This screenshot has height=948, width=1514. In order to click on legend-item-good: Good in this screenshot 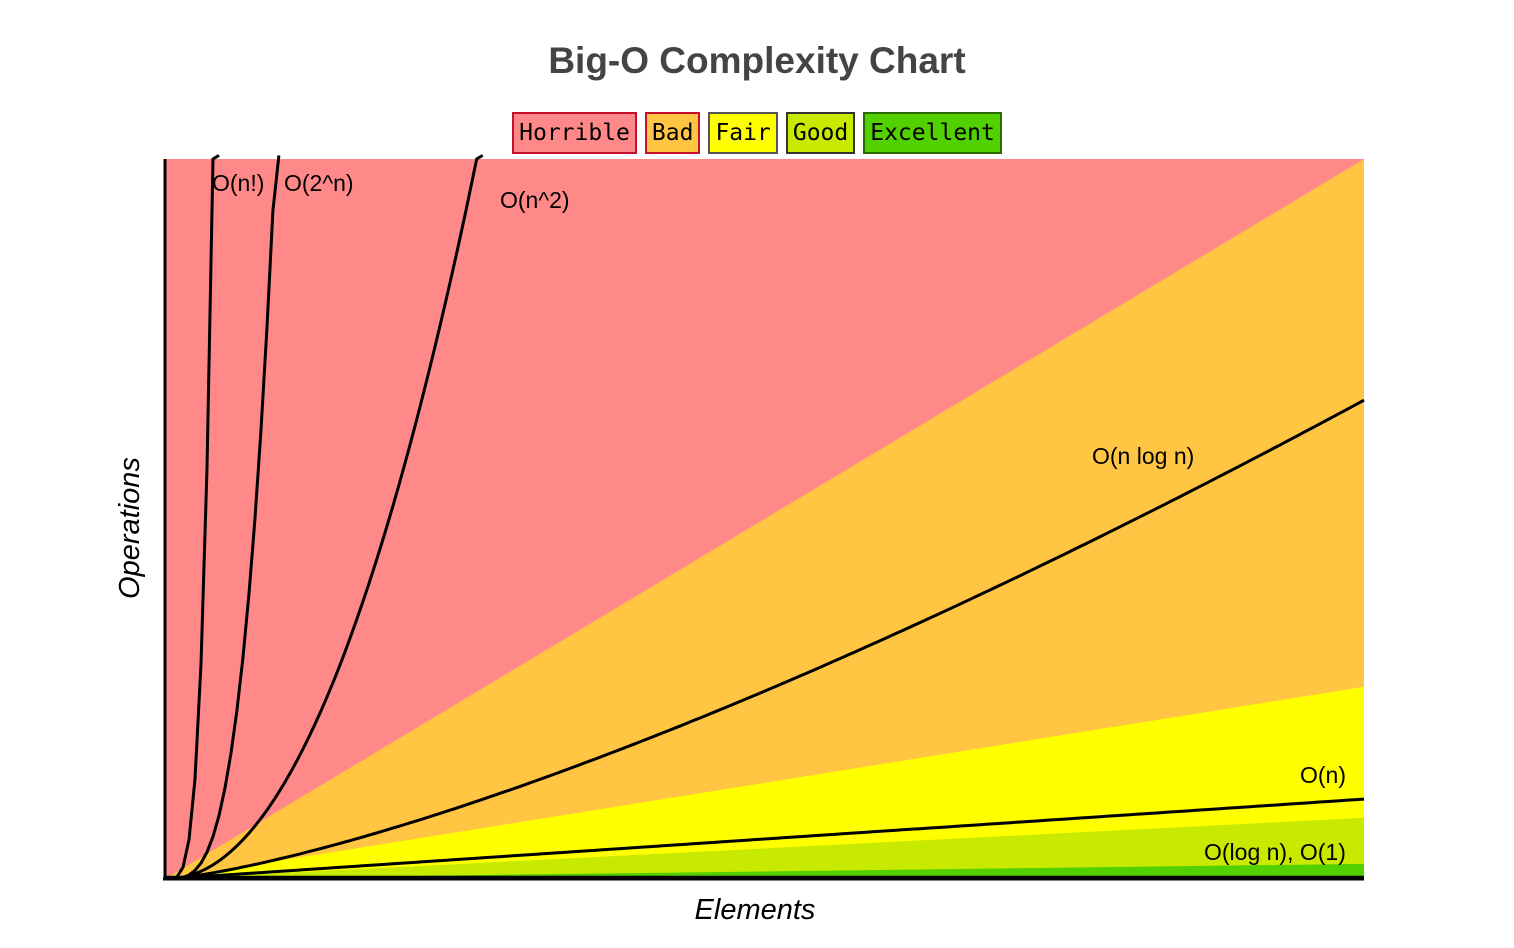, I will do `click(820, 133)`.